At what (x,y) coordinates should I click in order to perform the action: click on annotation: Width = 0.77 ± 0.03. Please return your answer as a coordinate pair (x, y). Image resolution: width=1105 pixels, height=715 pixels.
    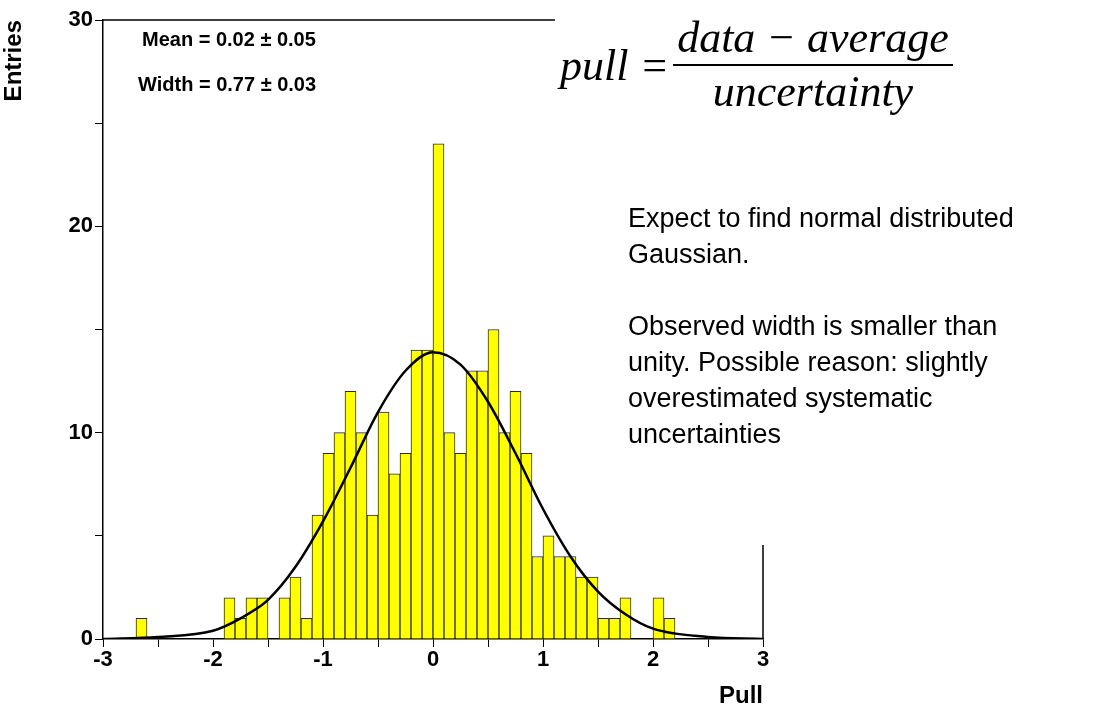
    Looking at the image, I should click on (227, 84).